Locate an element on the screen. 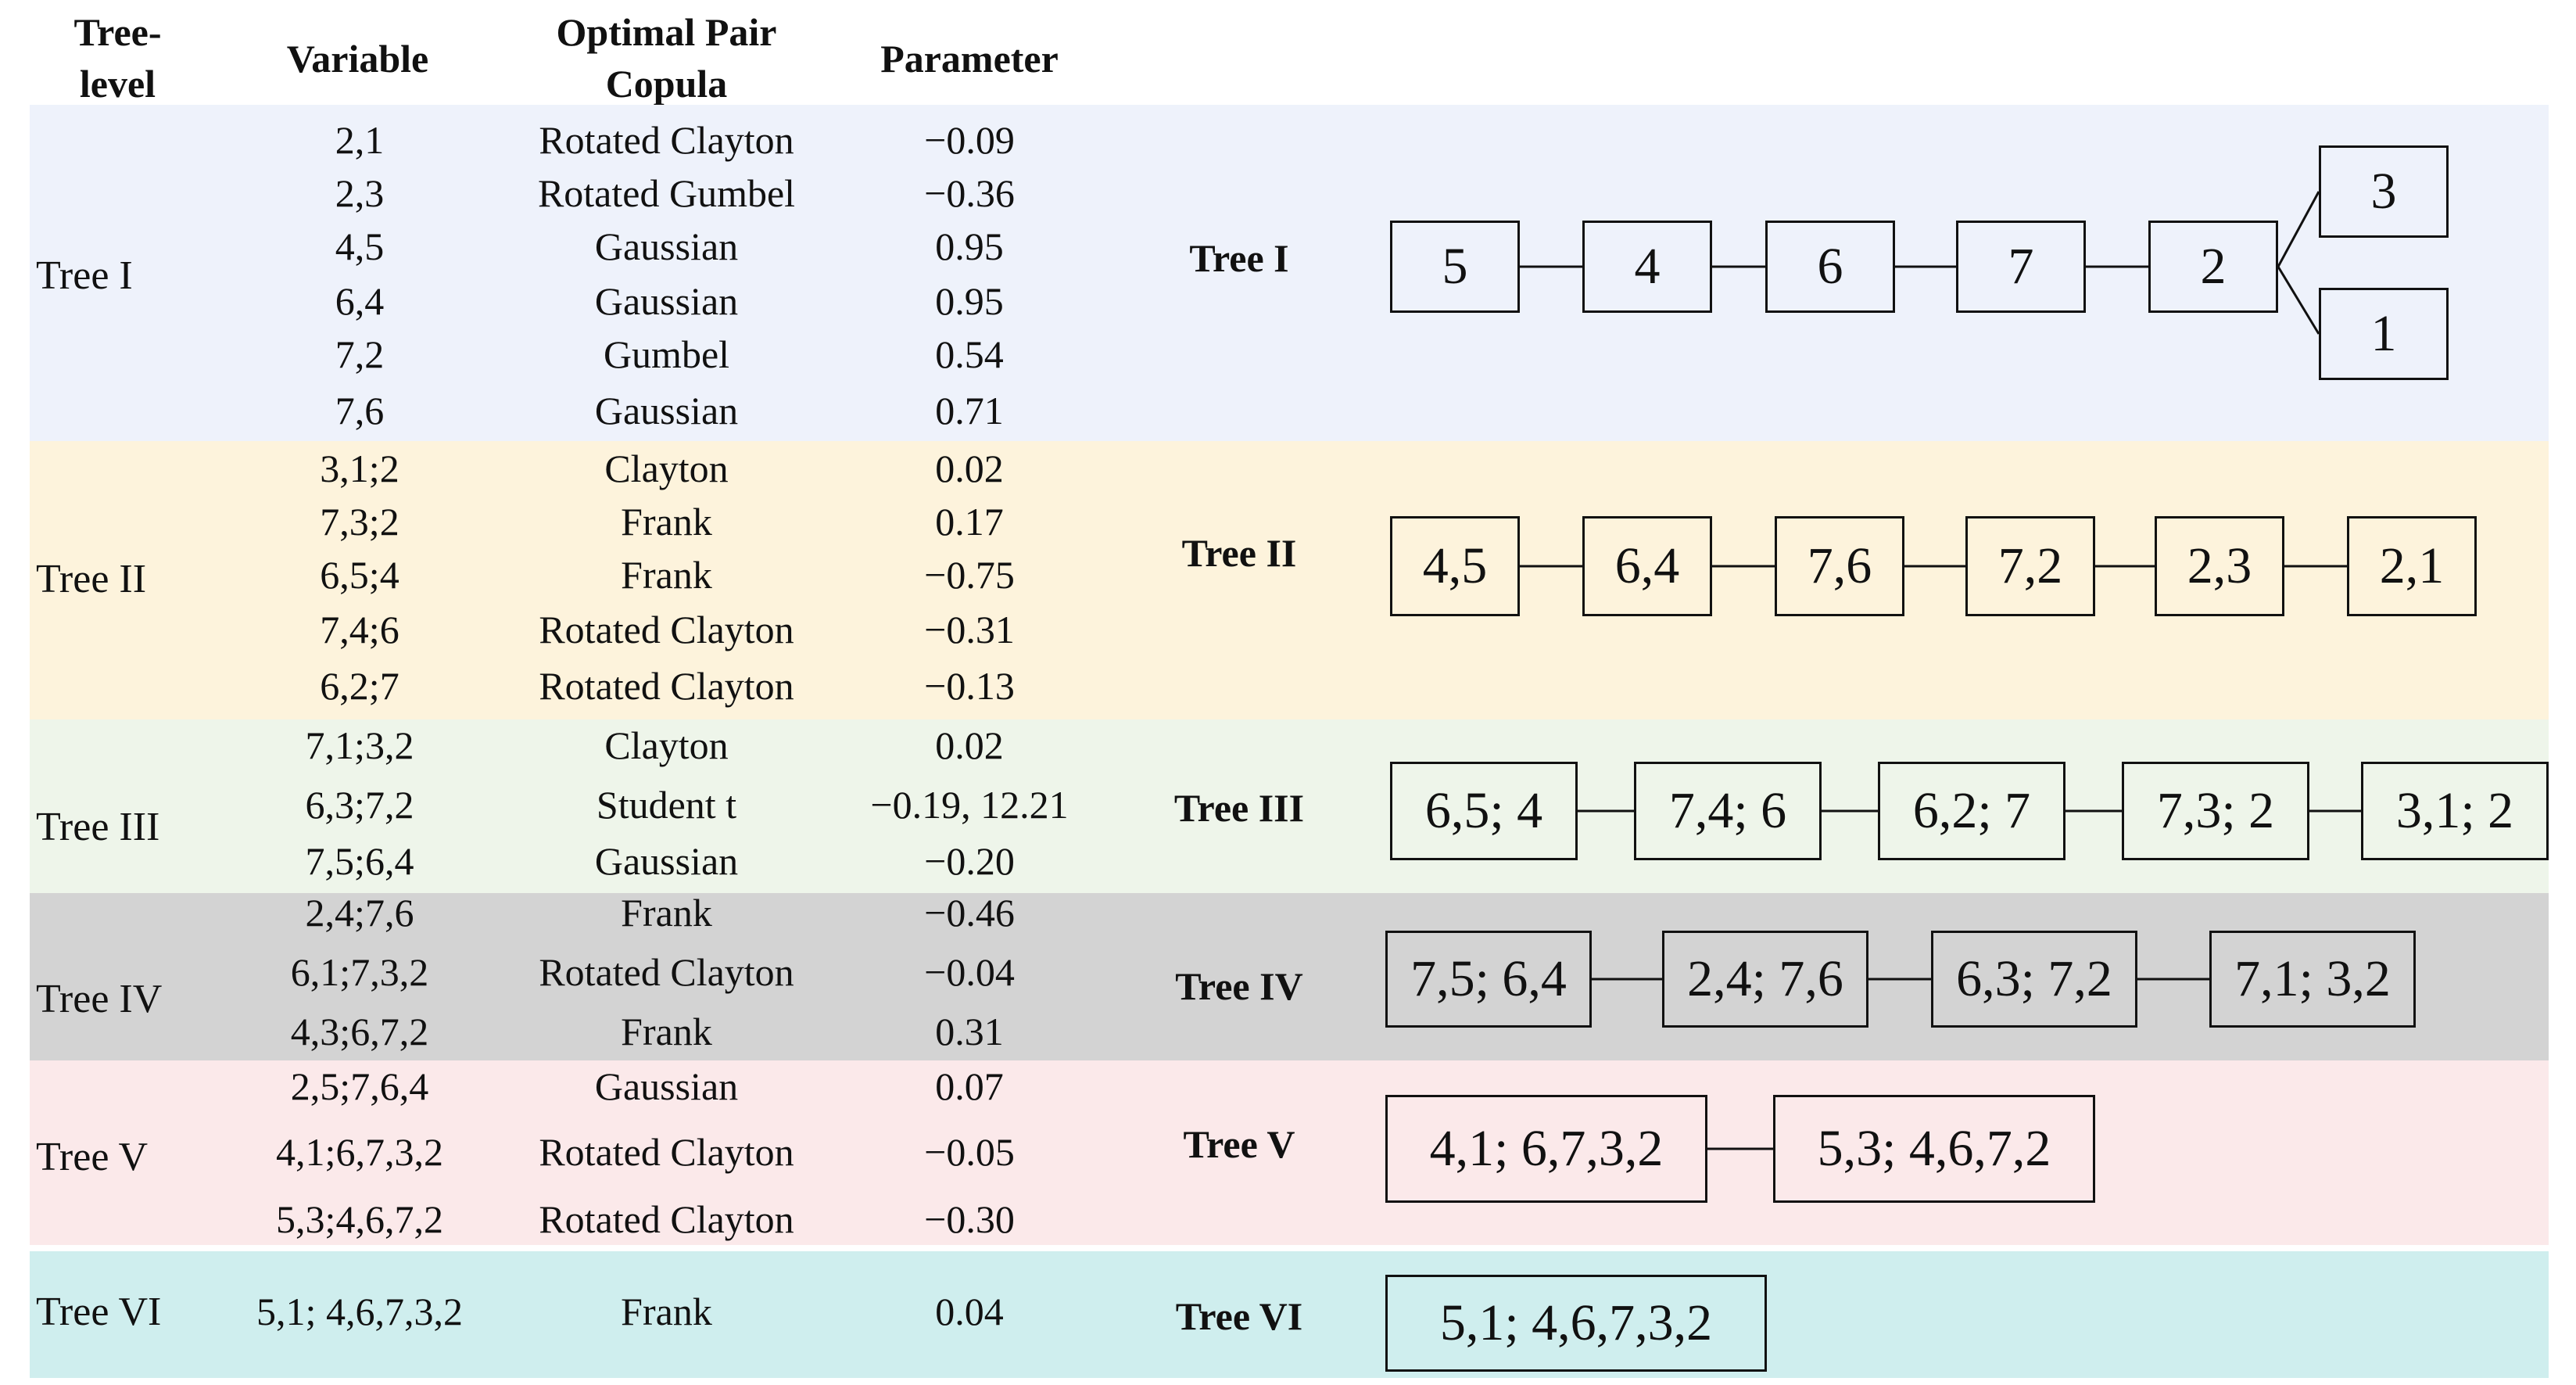  parameter-cell: −0.09 is located at coordinates (970, 140).